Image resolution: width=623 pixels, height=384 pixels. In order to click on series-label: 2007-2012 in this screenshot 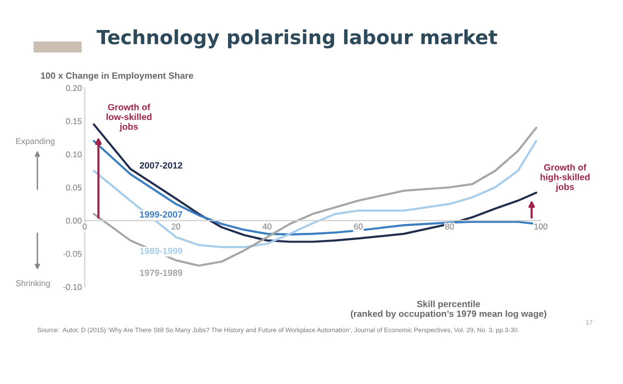, I will do `click(161, 165)`.